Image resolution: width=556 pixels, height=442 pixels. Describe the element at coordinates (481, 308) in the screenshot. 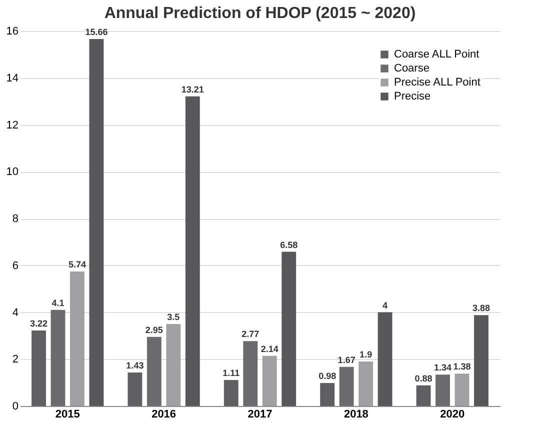

I see `data-label: 3.88` at that location.